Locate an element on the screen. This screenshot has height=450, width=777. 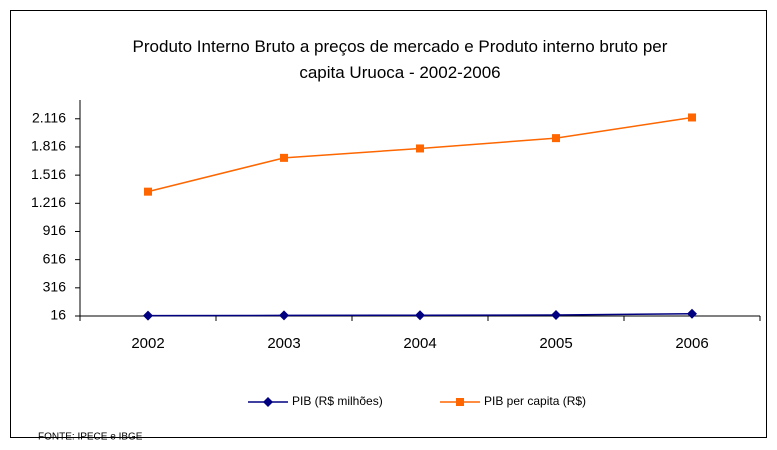
y-tick-label: 316 is located at coordinates (55, 287).